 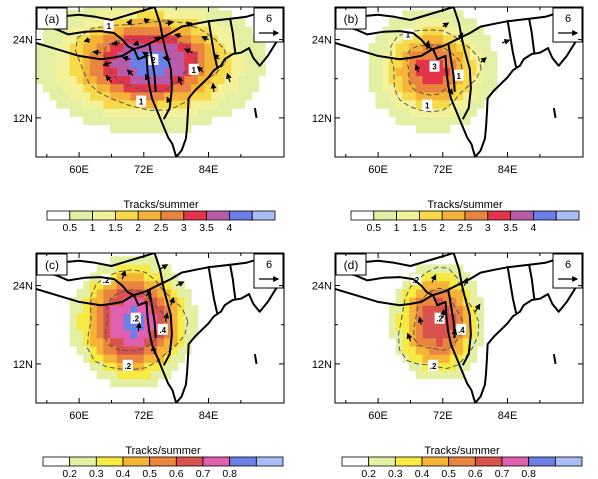 I want to click on contour-label-box, so click(x=427, y=105).